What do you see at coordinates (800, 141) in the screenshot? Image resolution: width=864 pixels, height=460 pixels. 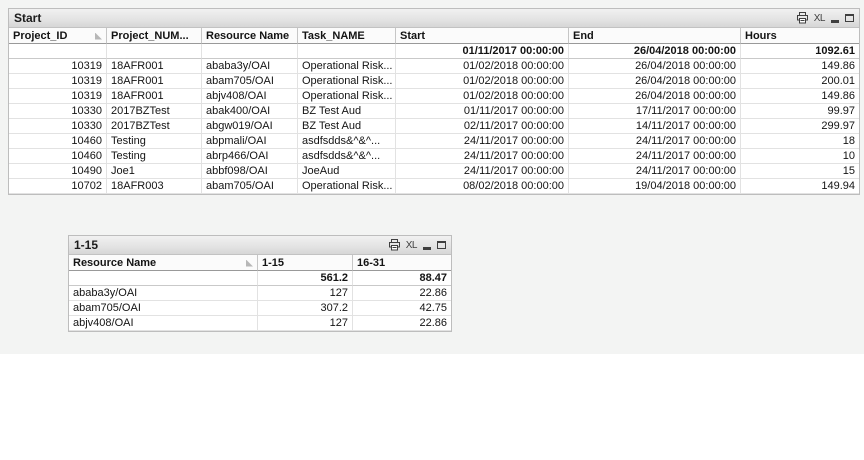 I see `cell-hours: 18` at bounding box center [800, 141].